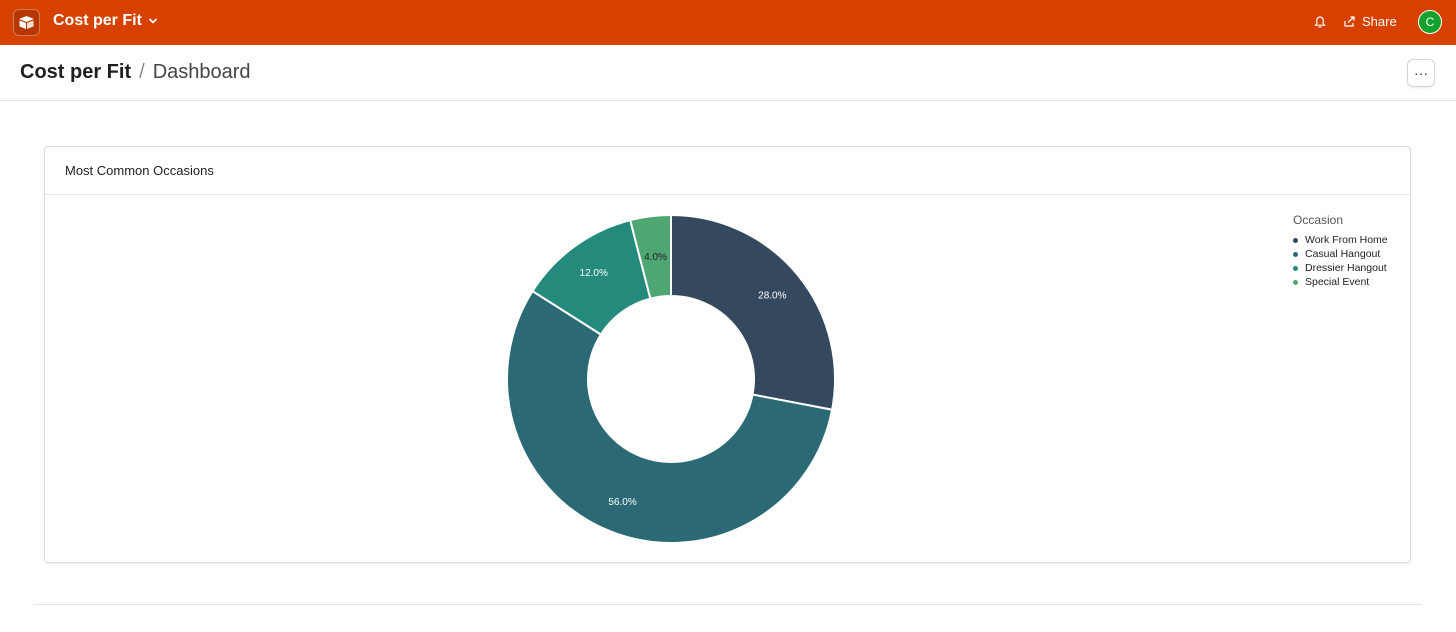  What do you see at coordinates (1379, 21) in the screenshot?
I see `share-label: Share` at bounding box center [1379, 21].